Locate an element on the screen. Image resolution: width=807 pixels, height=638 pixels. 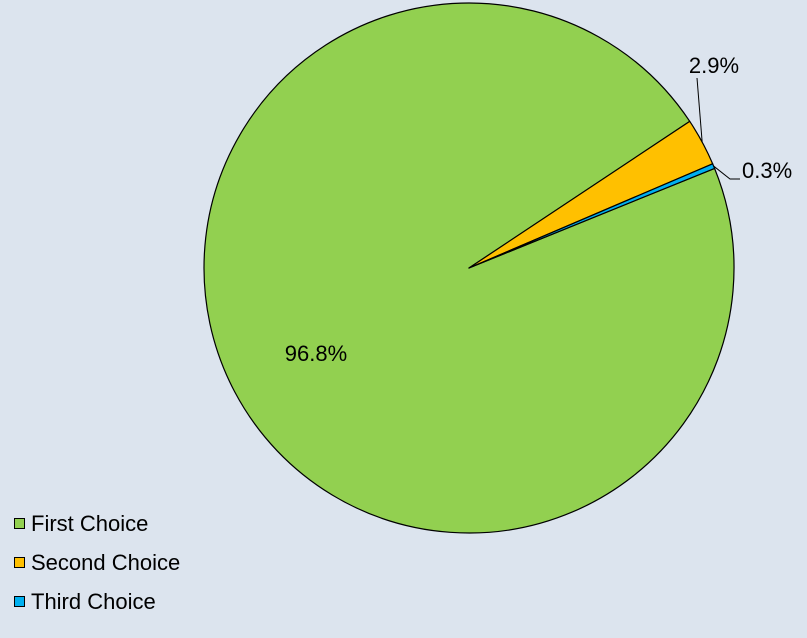
legend-item-third-choice: Third Choice is located at coordinates (97, 601).